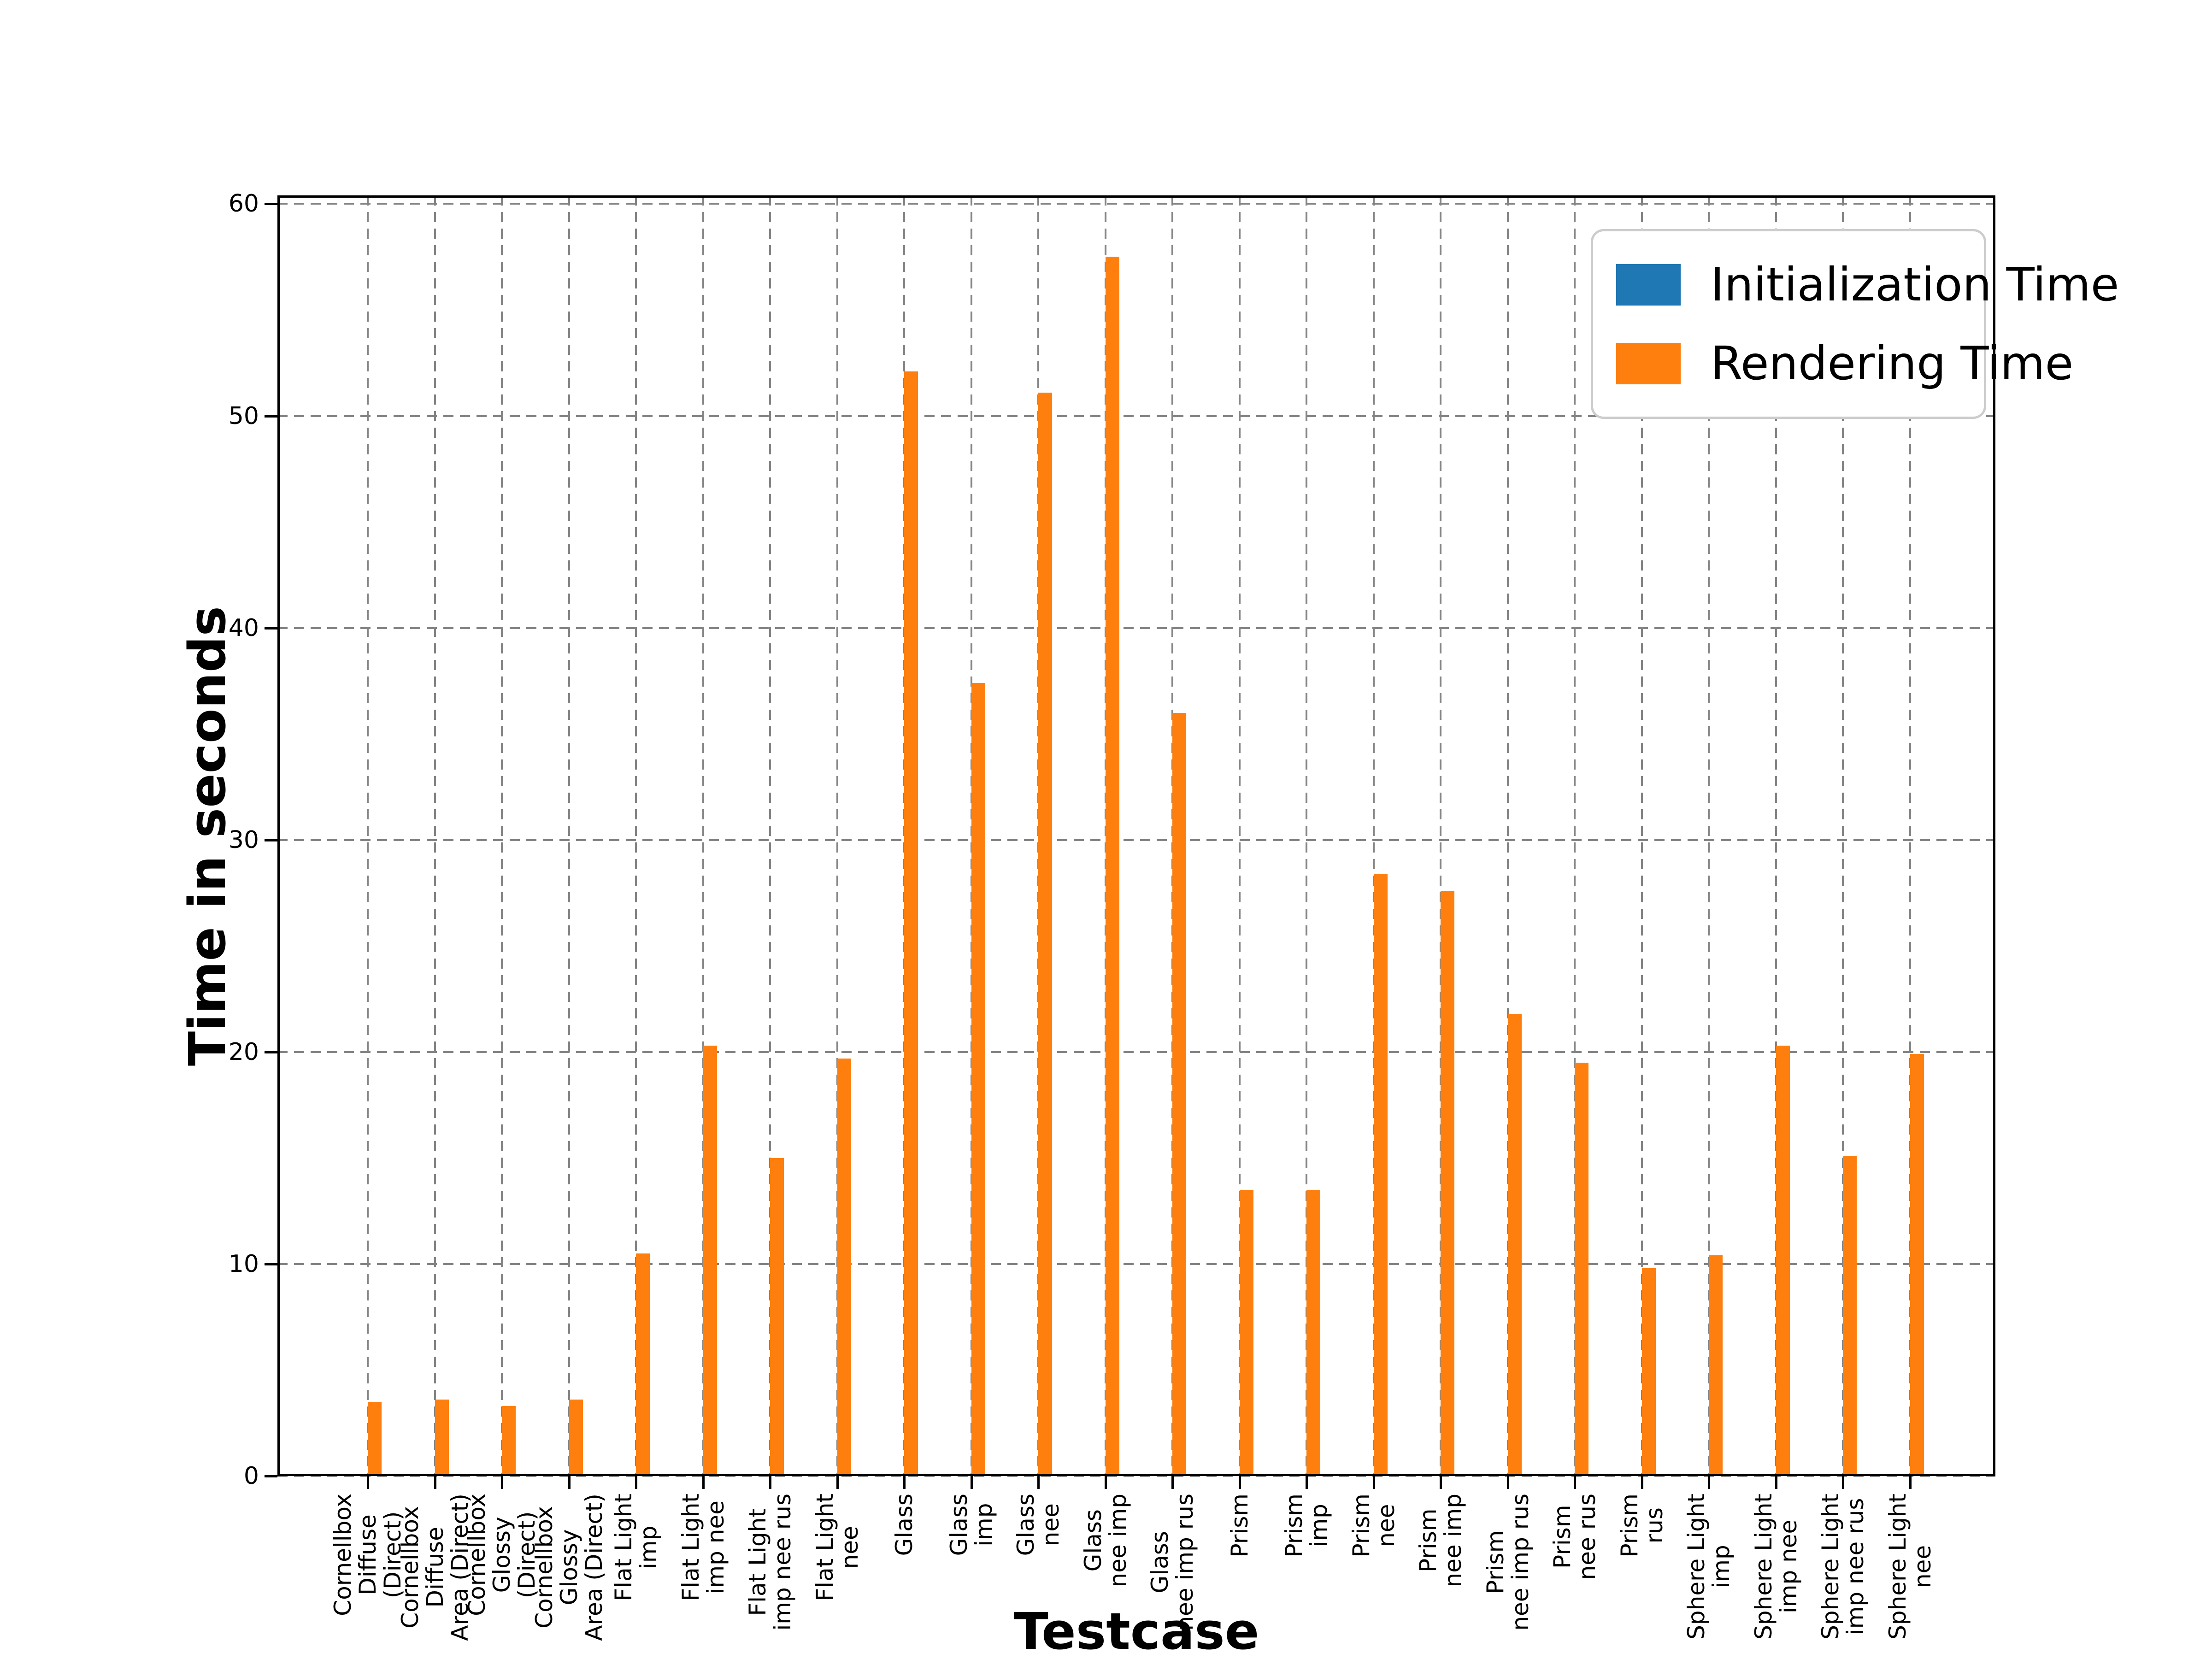 This screenshot has height=1659, width=2212. I want to click on x-tick-label: Prism nee rus, so click(1574, 1537).